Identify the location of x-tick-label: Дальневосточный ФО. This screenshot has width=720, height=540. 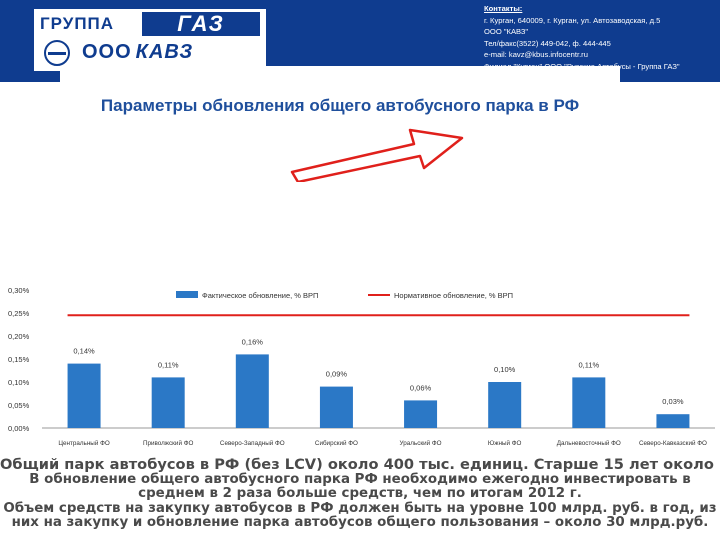
(589, 443).